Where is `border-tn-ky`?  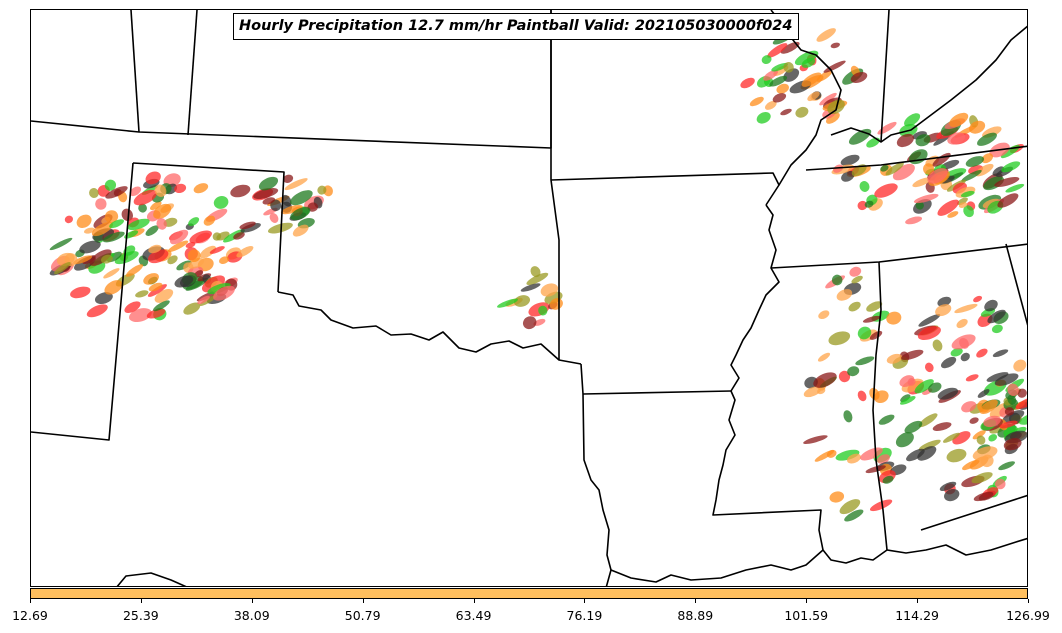 border-tn-ky is located at coordinates (916, 158).